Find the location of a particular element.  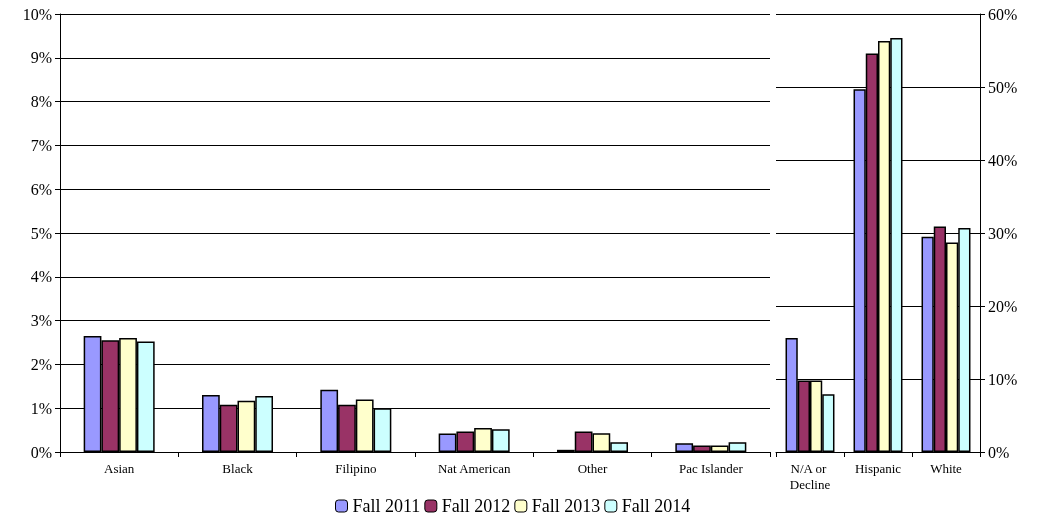

y2-tick-label: 20% is located at coordinates (1003, 306).